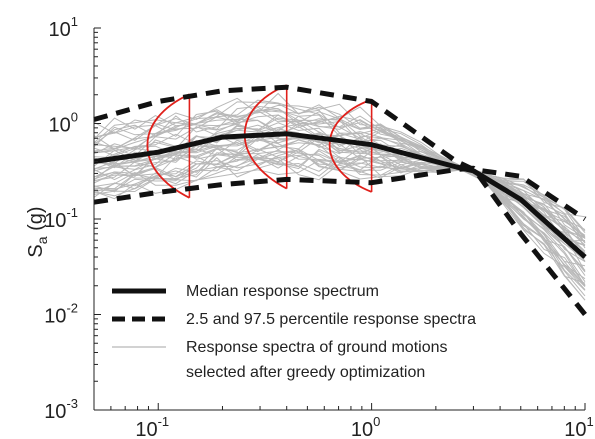  What do you see at coordinates (365, 426) in the screenshot?
I see `x-tick-label: 10⁰` at bounding box center [365, 426].